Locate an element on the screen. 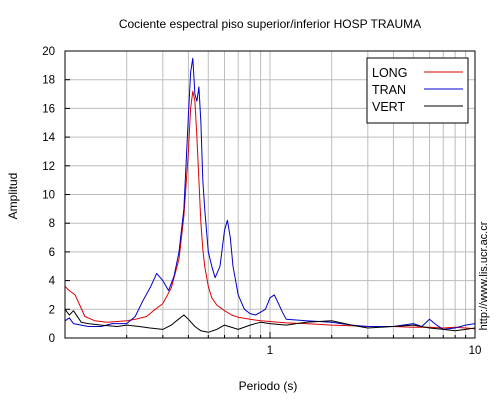 Image resolution: width=500 pixels, height=400 pixels. y-tick-label: 18 is located at coordinates (48, 81).